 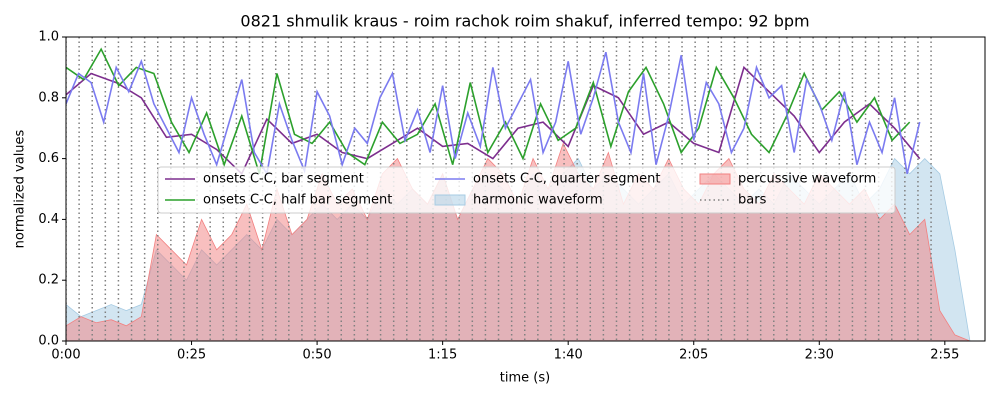 What do you see at coordinates (48, 341) in the screenshot?
I see `y-tick-label: 0.0` at bounding box center [48, 341].